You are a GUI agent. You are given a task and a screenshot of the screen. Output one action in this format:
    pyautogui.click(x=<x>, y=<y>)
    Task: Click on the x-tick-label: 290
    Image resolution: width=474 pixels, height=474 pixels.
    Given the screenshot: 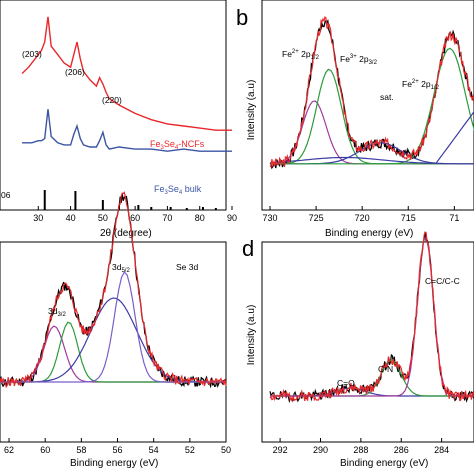 What is the action you would take?
    pyautogui.click(x=320, y=450)
    